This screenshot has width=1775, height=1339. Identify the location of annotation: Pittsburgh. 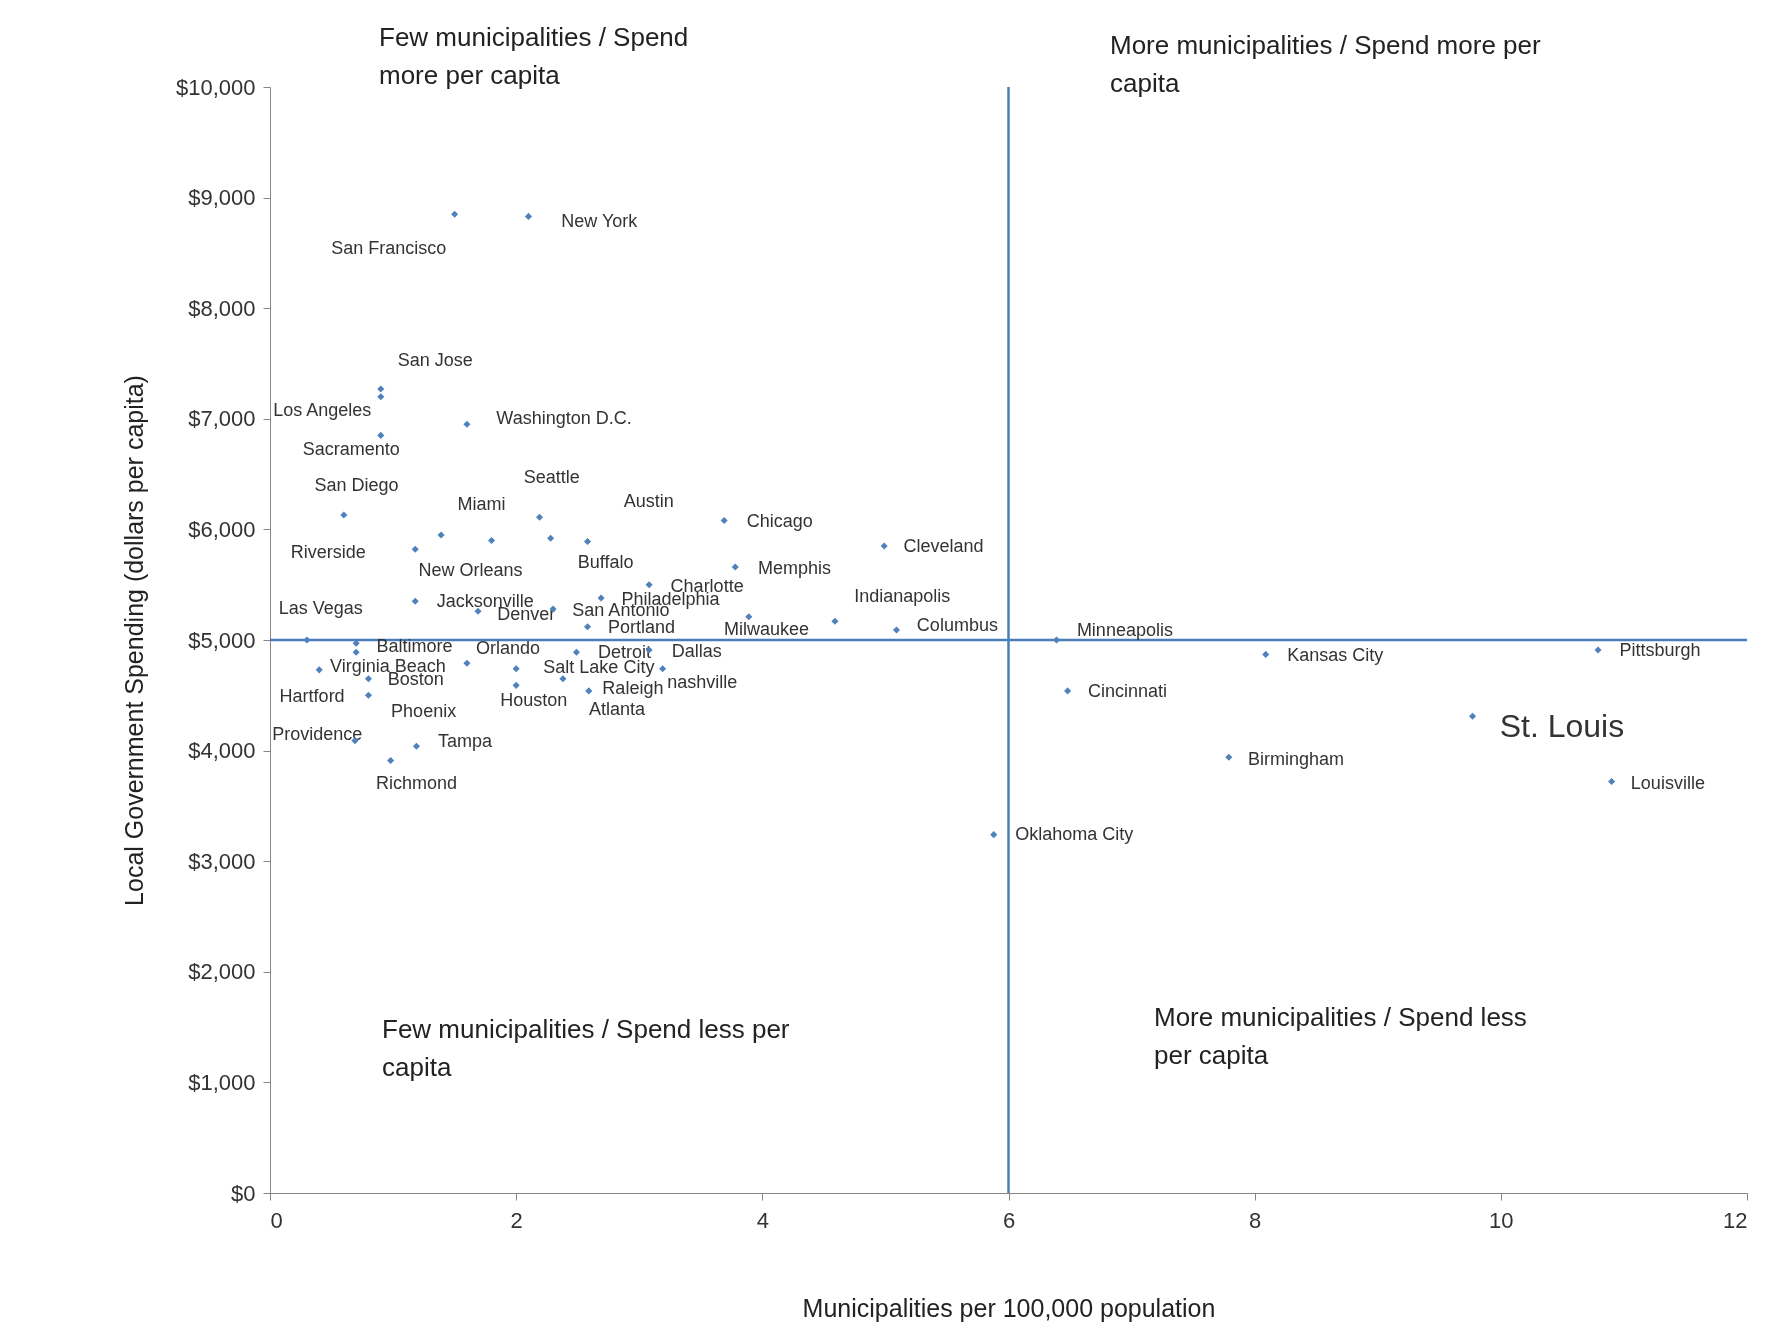
(1660, 650).